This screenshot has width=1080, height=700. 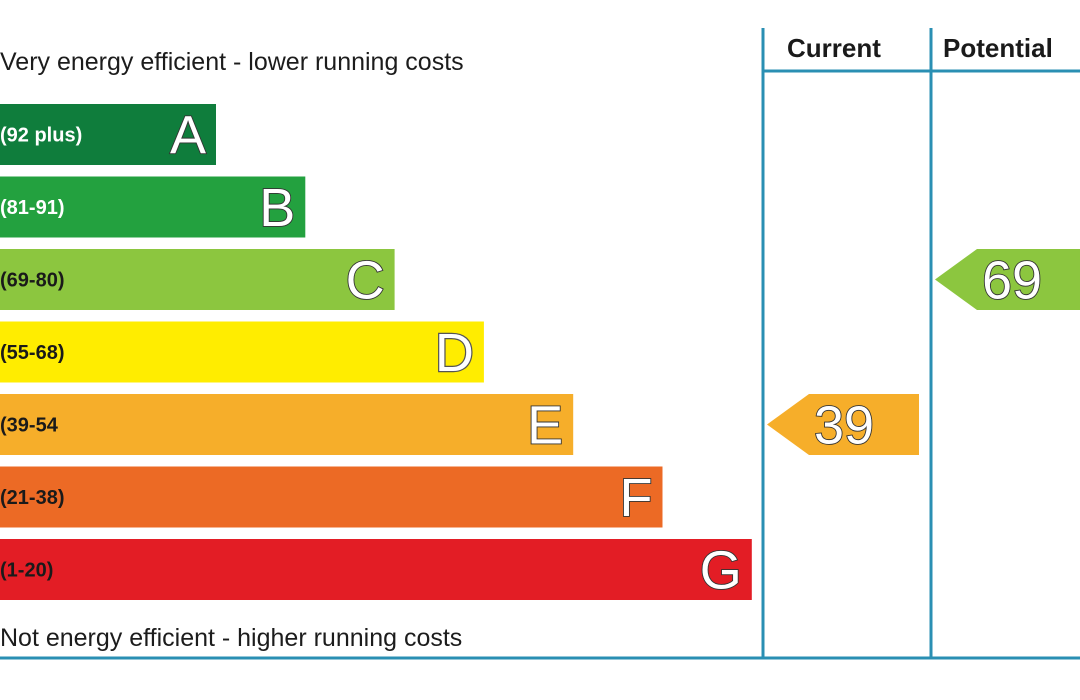 What do you see at coordinates (545, 426) in the screenshot?
I see `band-letter-e: E` at bounding box center [545, 426].